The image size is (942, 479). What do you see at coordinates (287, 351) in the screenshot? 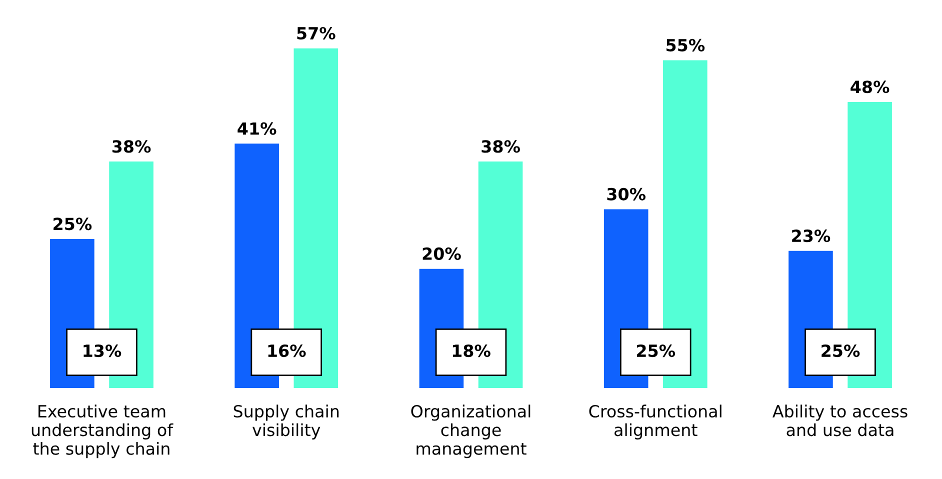
I see `annotation: 16%` at bounding box center [287, 351].